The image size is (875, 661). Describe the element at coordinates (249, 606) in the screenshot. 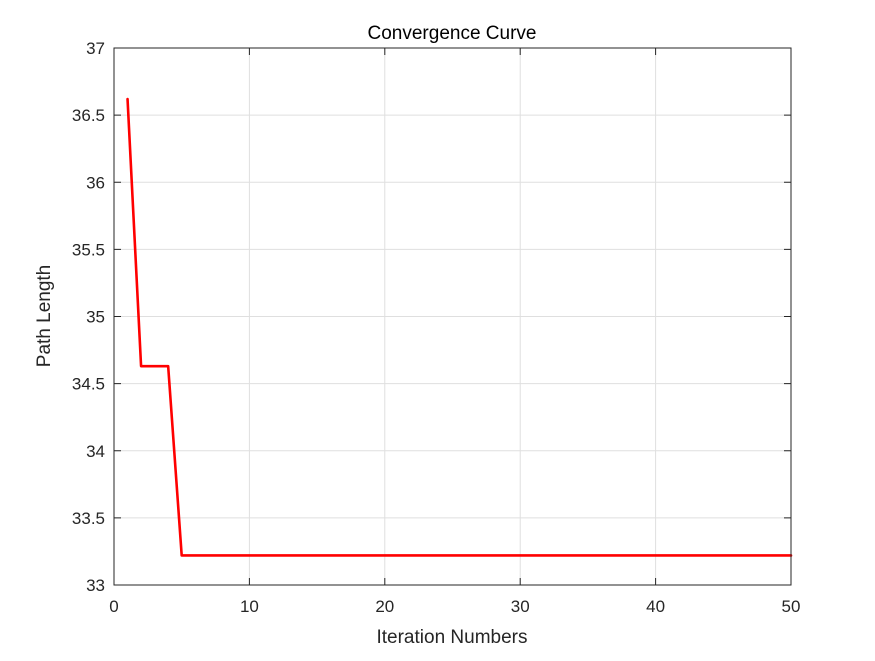

I see `x-tick-label: 10` at that location.